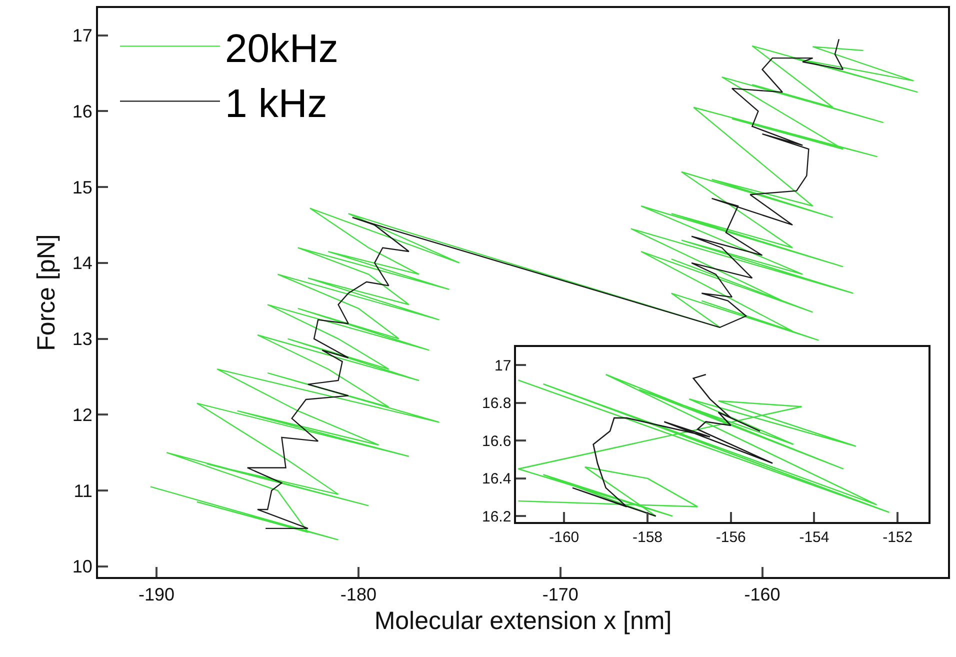 The height and width of the screenshot is (657, 956). I want to click on x-axis-title: Molecular extension x [nm], so click(523, 621).